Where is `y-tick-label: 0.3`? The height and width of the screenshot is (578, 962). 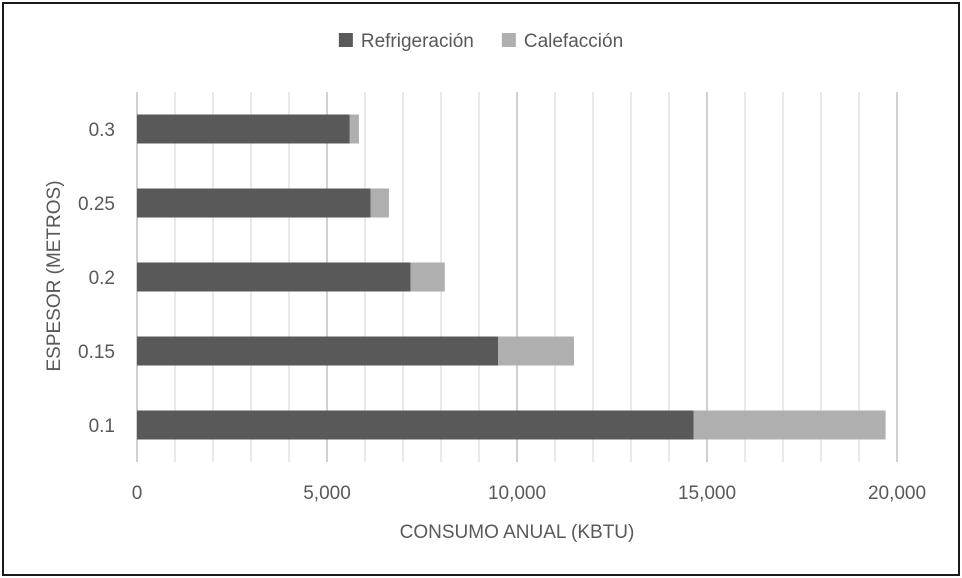 y-tick-label: 0.3 is located at coordinates (102, 130).